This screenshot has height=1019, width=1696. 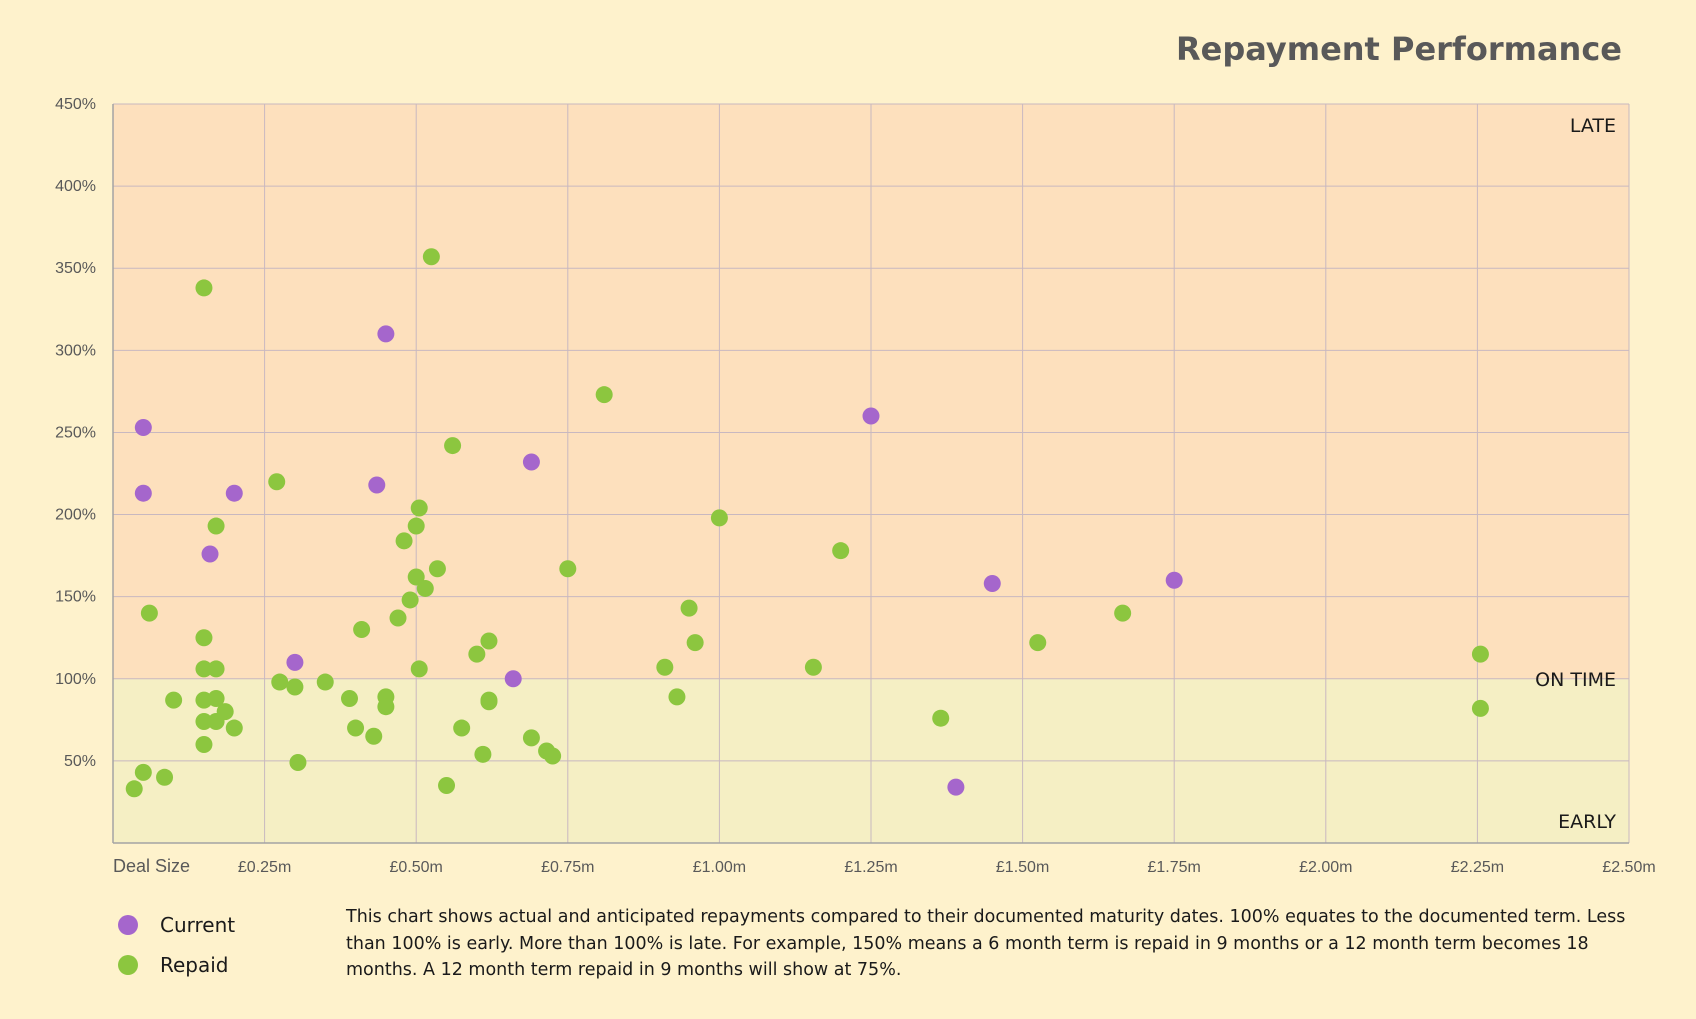 What do you see at coordinates (198, 925) in the screenshot?
I see `legend-label-current: Current` at bounding box center [198, 925].